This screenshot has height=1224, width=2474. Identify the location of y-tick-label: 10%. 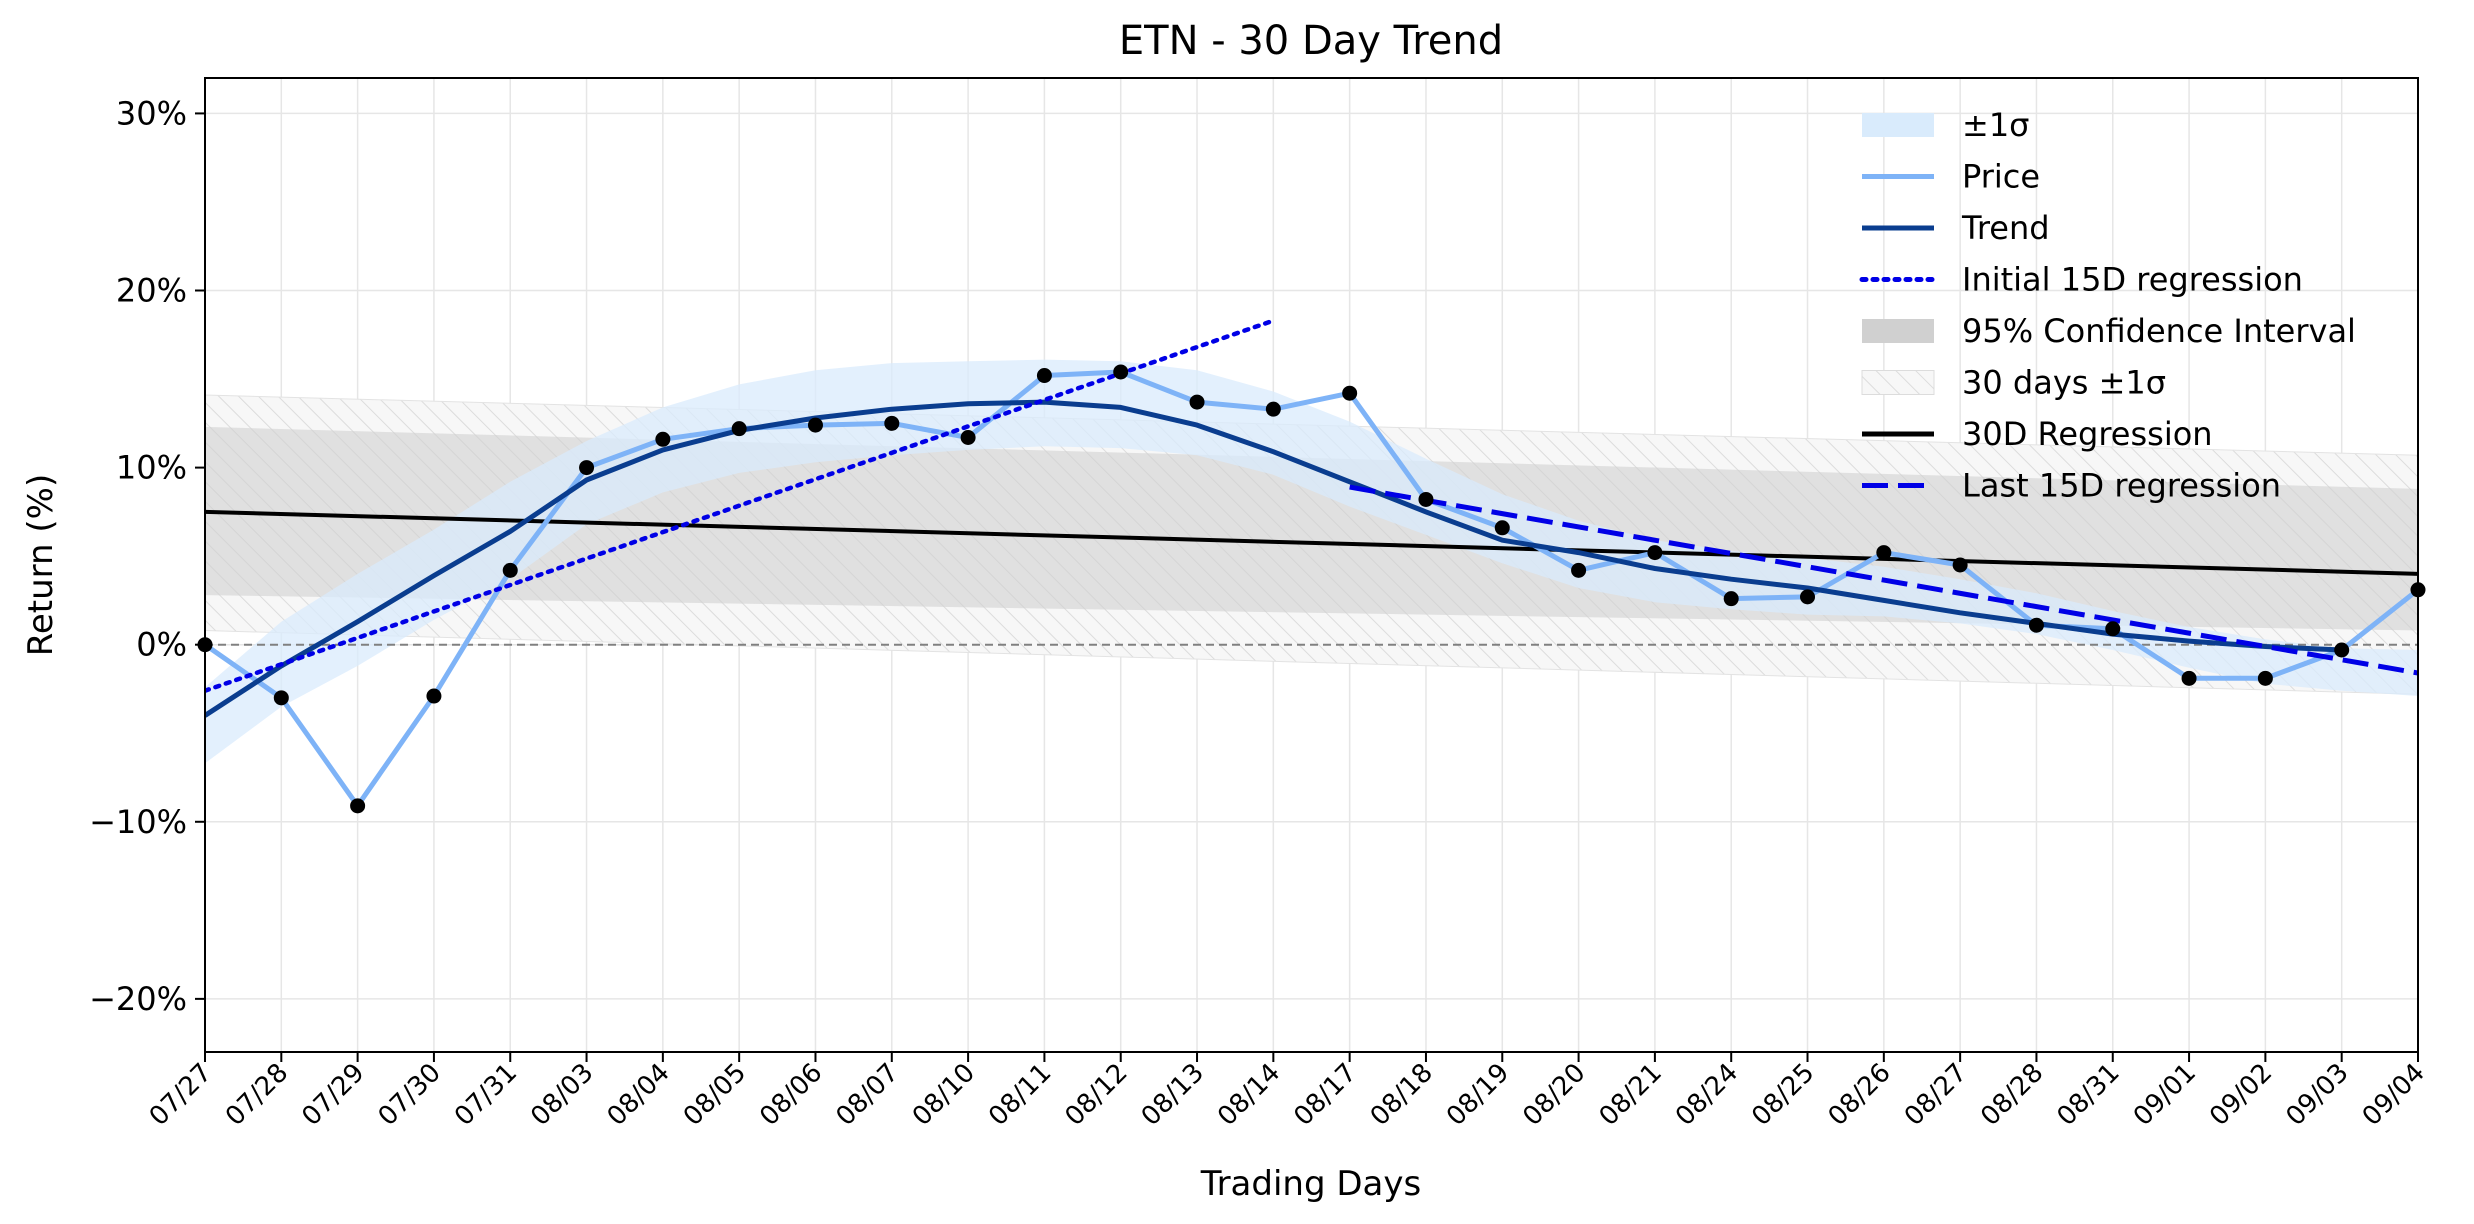
(151, 468).